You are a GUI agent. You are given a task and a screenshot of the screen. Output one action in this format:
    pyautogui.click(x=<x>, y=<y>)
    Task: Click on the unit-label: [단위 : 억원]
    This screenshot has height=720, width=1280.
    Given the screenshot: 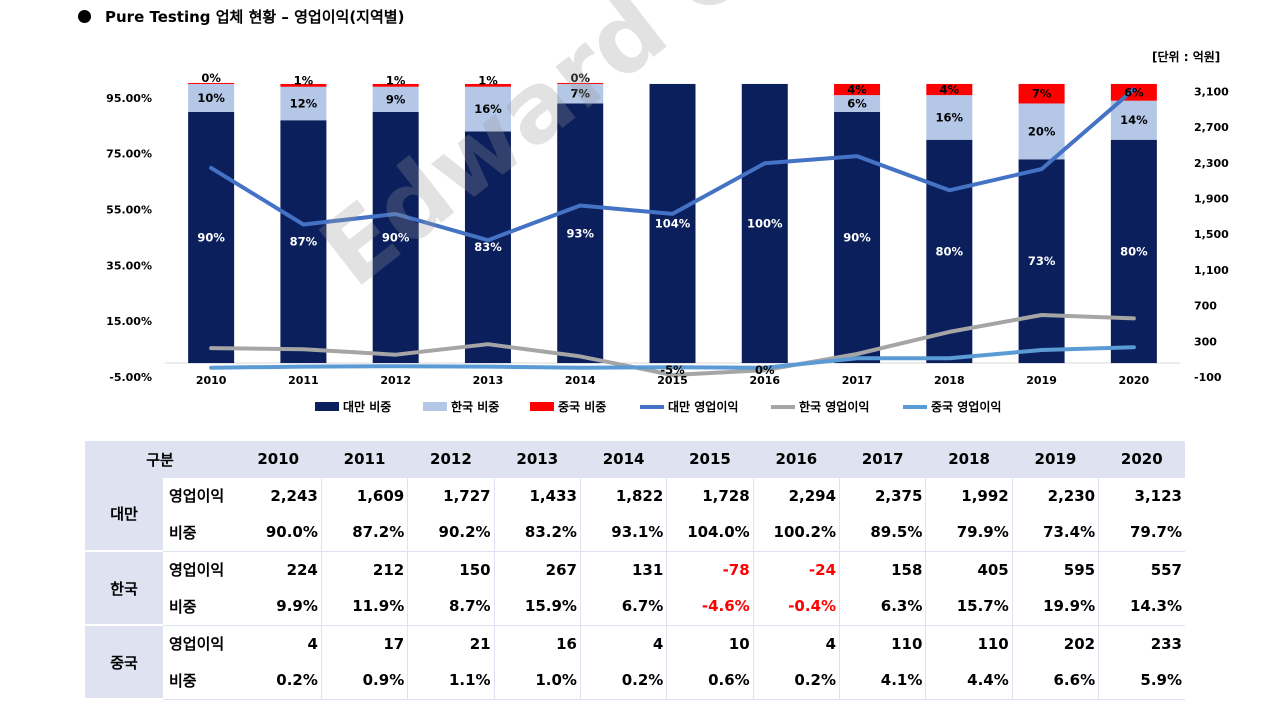 What is the action you would take?
    pyautogui.click(x=1186, y=57)
    